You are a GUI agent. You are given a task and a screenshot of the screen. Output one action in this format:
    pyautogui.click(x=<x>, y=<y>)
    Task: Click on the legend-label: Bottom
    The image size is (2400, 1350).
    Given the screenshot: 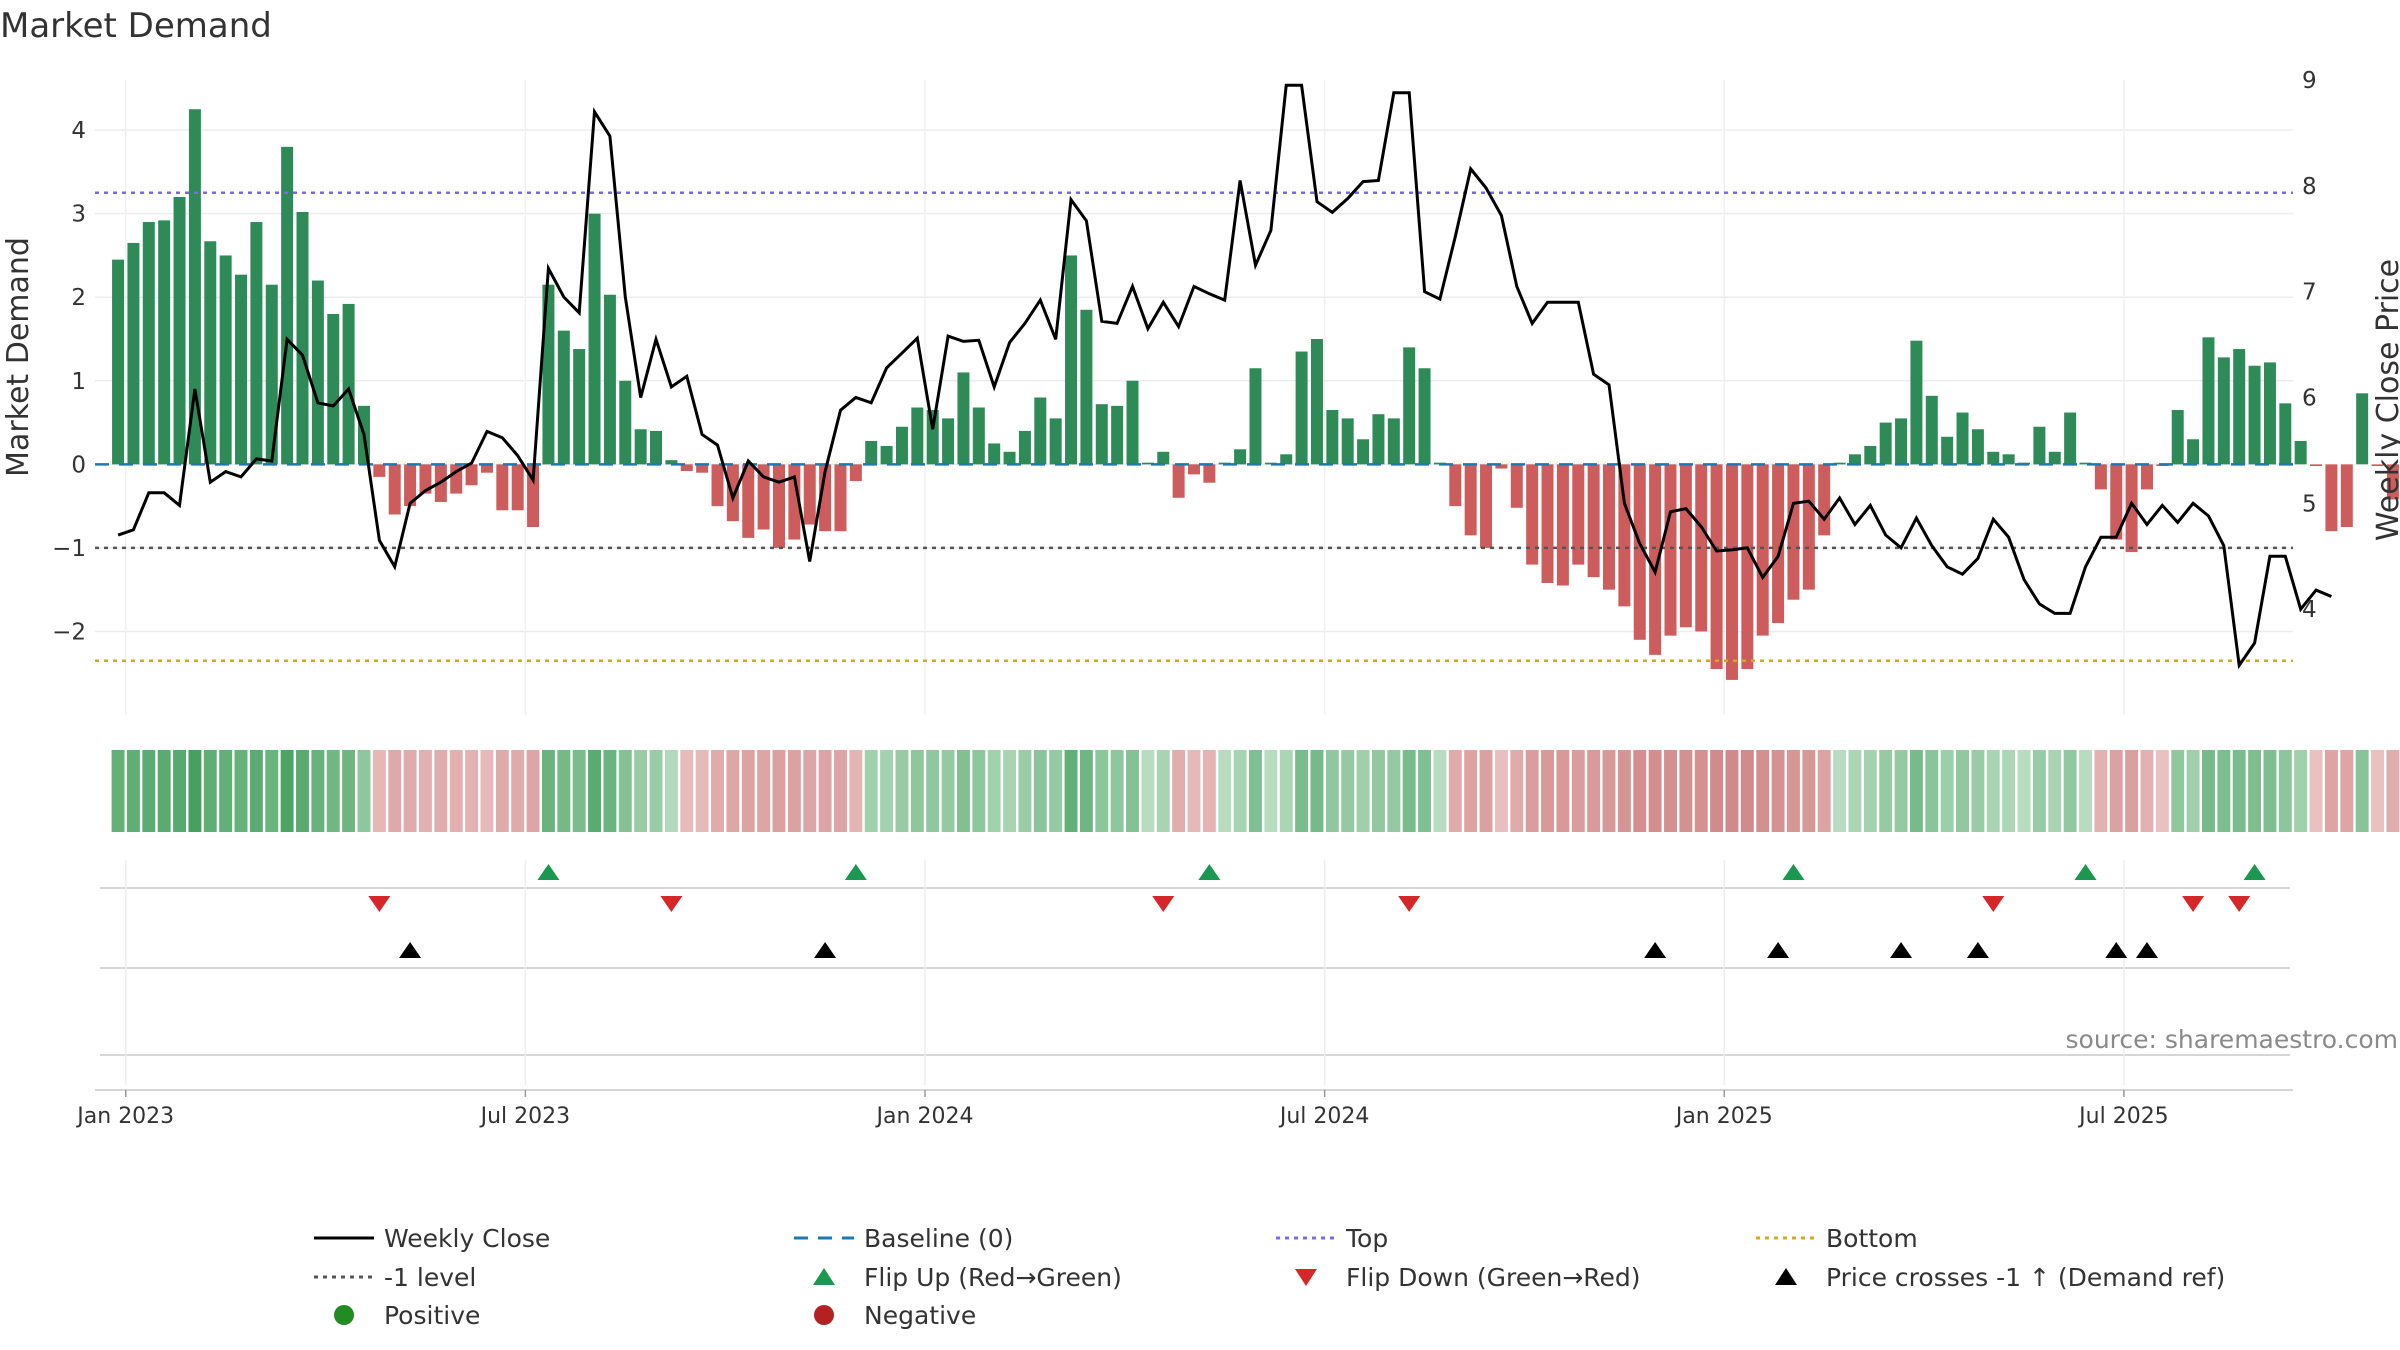 What is the action you would take?
    pyautogui.click(x=1872, y=1238)
    